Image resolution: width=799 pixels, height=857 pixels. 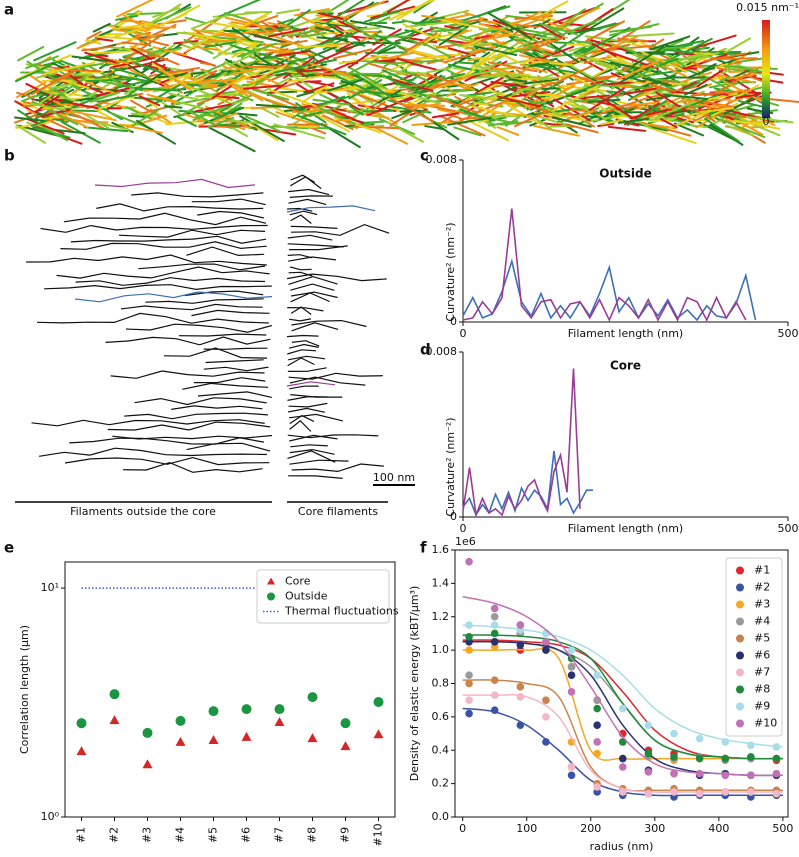 What do you see at coordinates (622, 846) in the screenshot?
I see `x-axis-label: radius (nm)` at bounding box center [622, 846].